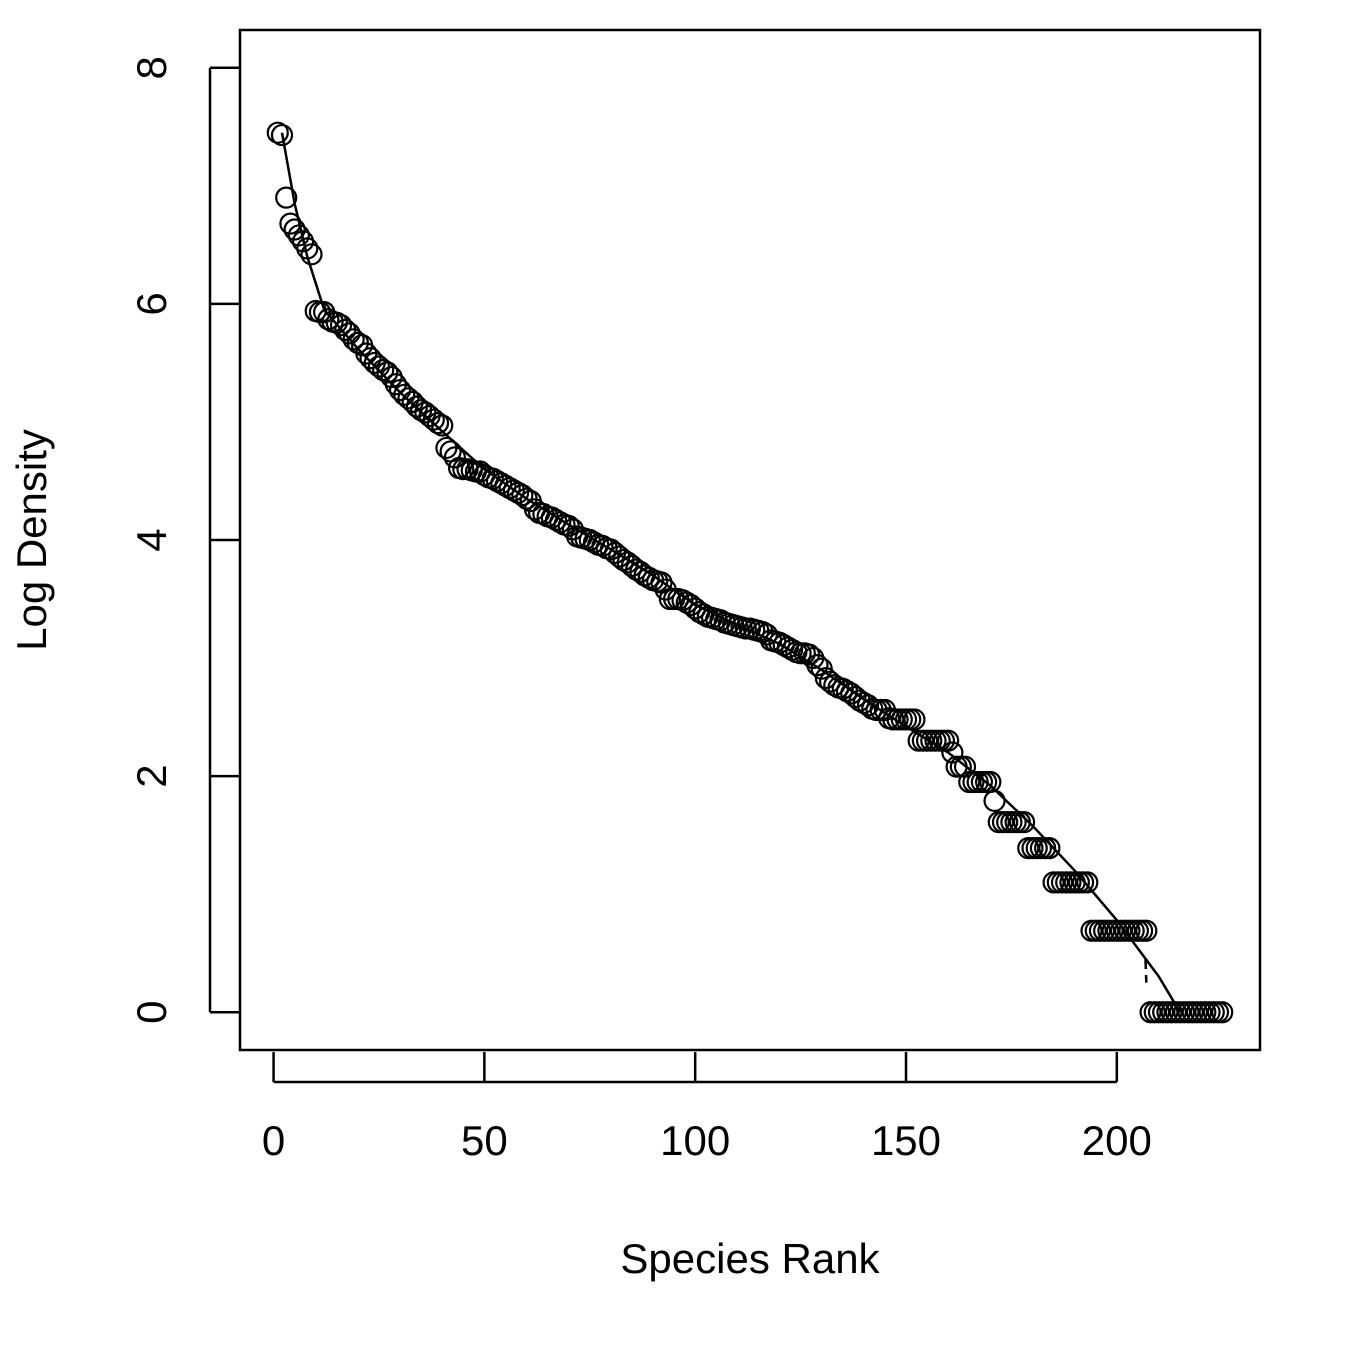  What do you see at coordinates (273, 1140) in the screenshot?
I see `x-tick-label: 0` at bounding box center [273, 1140].